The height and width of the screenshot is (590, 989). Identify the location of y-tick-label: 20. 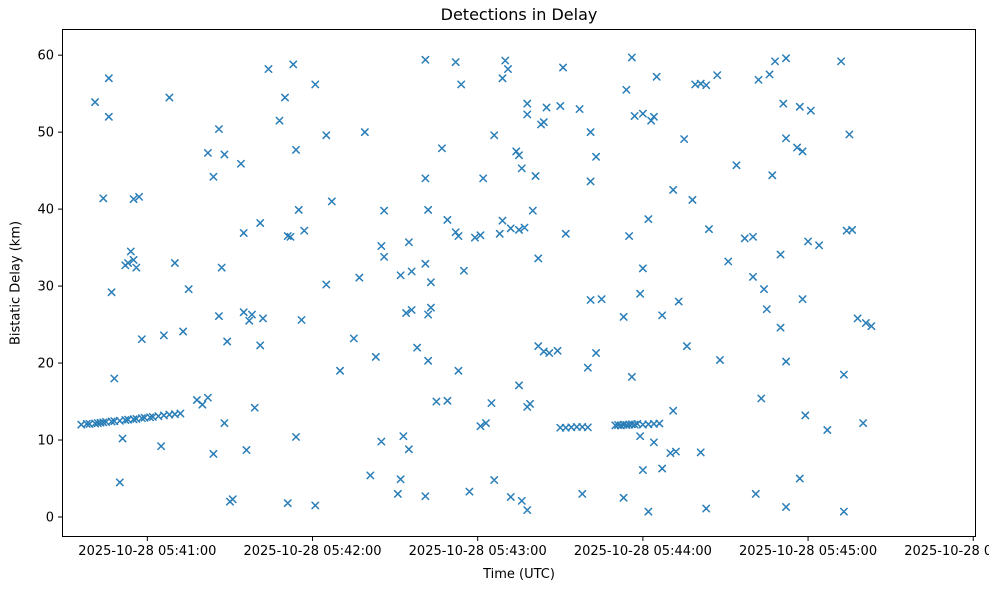
(45, 364).